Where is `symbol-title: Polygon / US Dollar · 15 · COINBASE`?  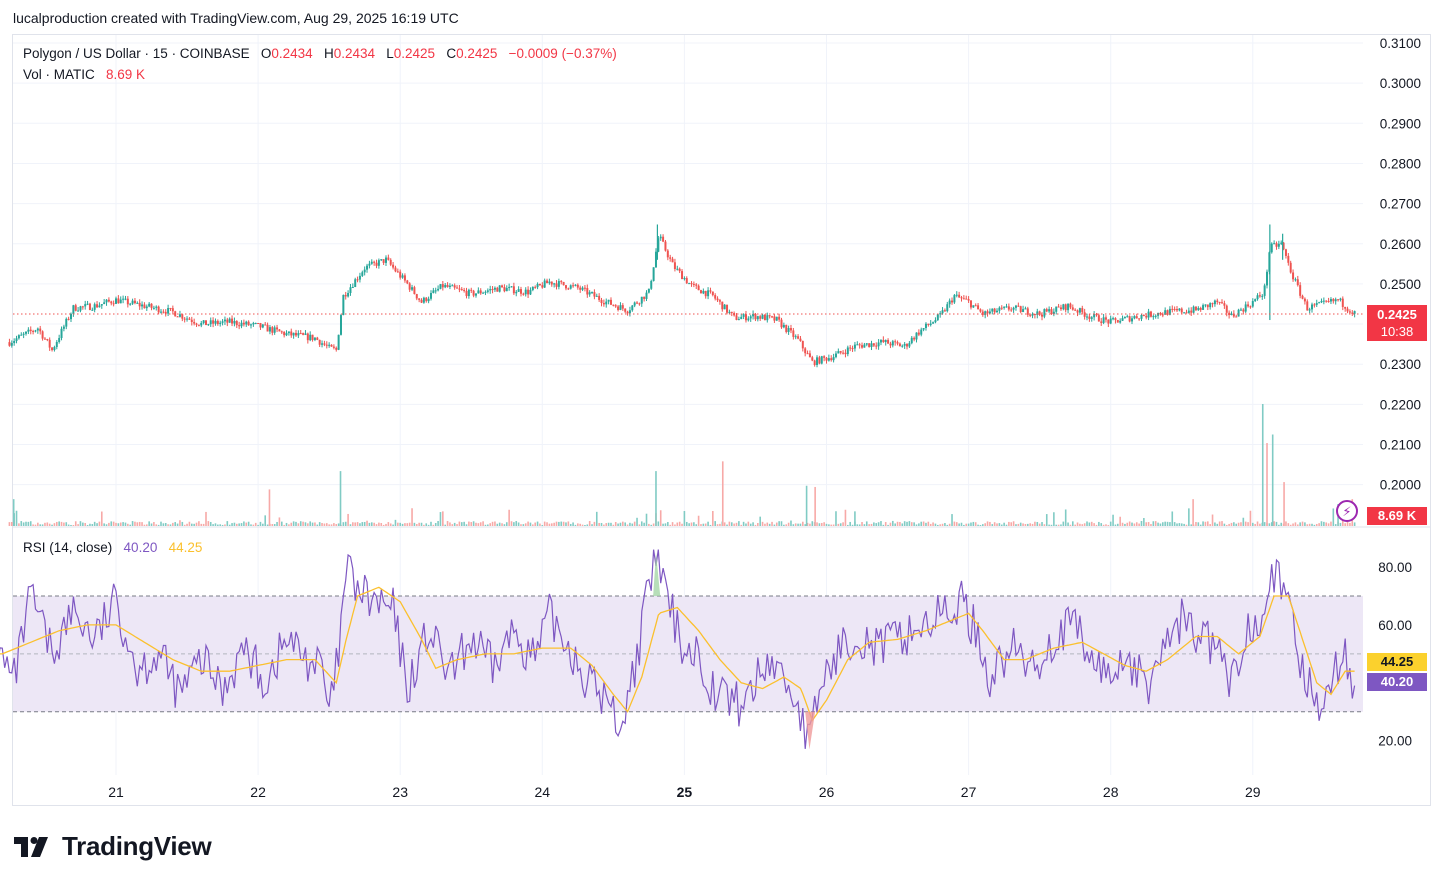 symbol-title: Polygon / US Dollar · 15 · COINBASE is located at coordinates (136, 53).